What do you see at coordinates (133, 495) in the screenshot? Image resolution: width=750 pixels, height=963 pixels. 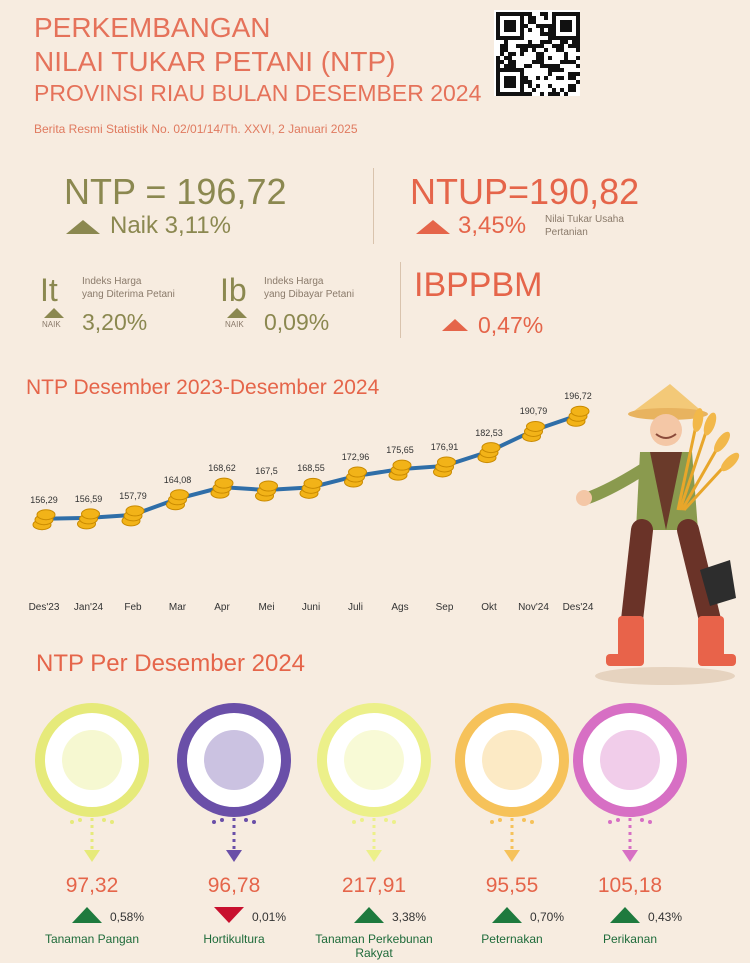 I see `data-label: 157,79` at bounding box center [133, 495].